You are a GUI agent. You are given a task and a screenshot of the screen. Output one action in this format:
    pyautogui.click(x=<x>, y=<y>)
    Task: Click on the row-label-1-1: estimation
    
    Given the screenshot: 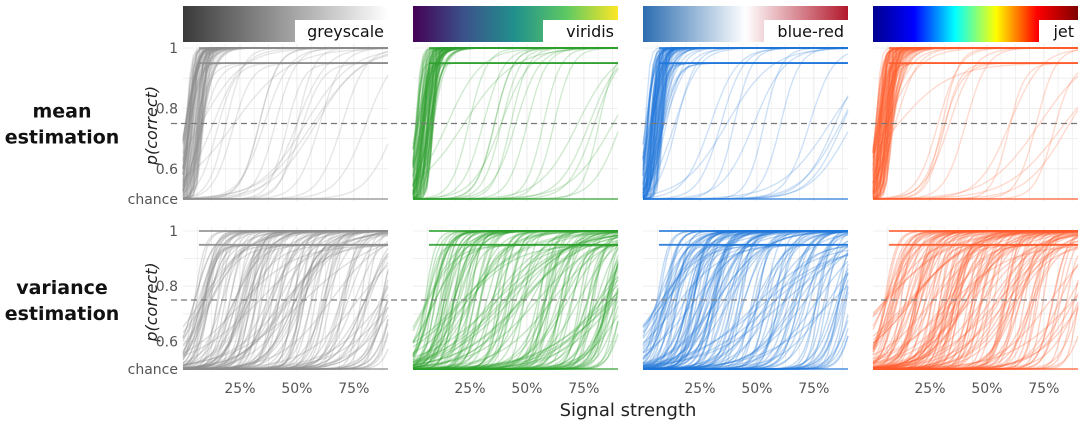 What is the action you would take?
    pyautogui.click(x=62, y=314)
    